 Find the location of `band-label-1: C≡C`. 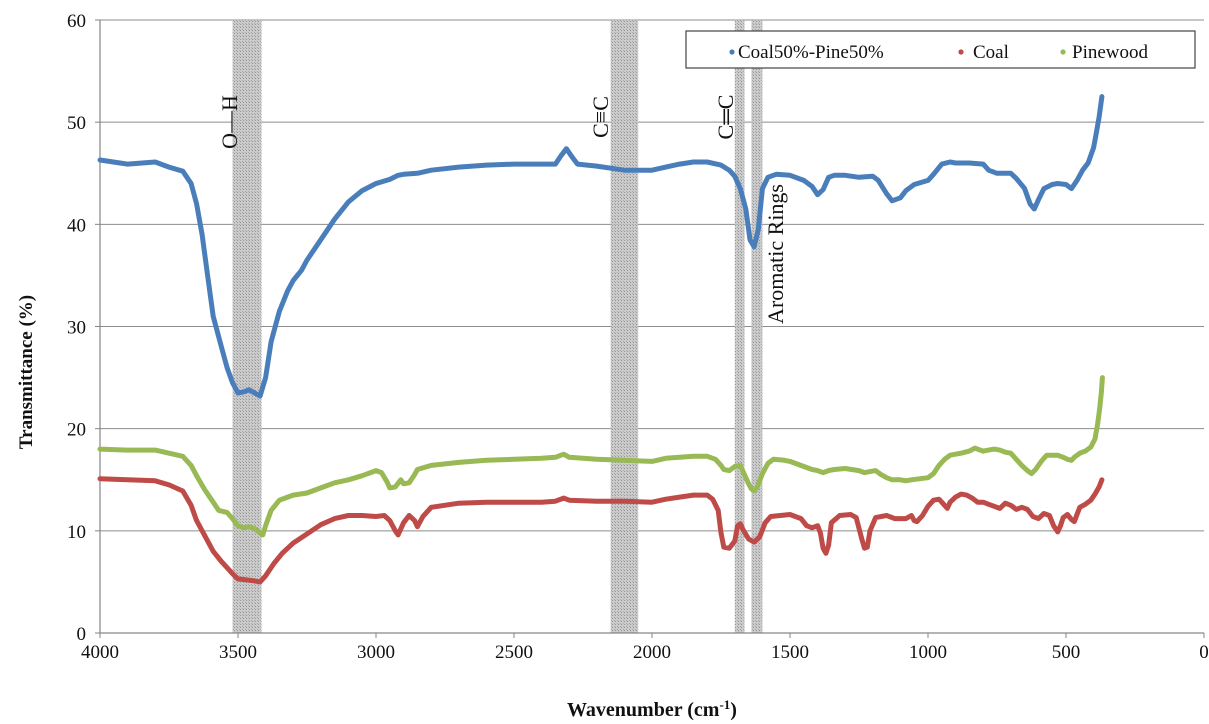

band-label-1: C≡C is located at coordinates (600, 117).